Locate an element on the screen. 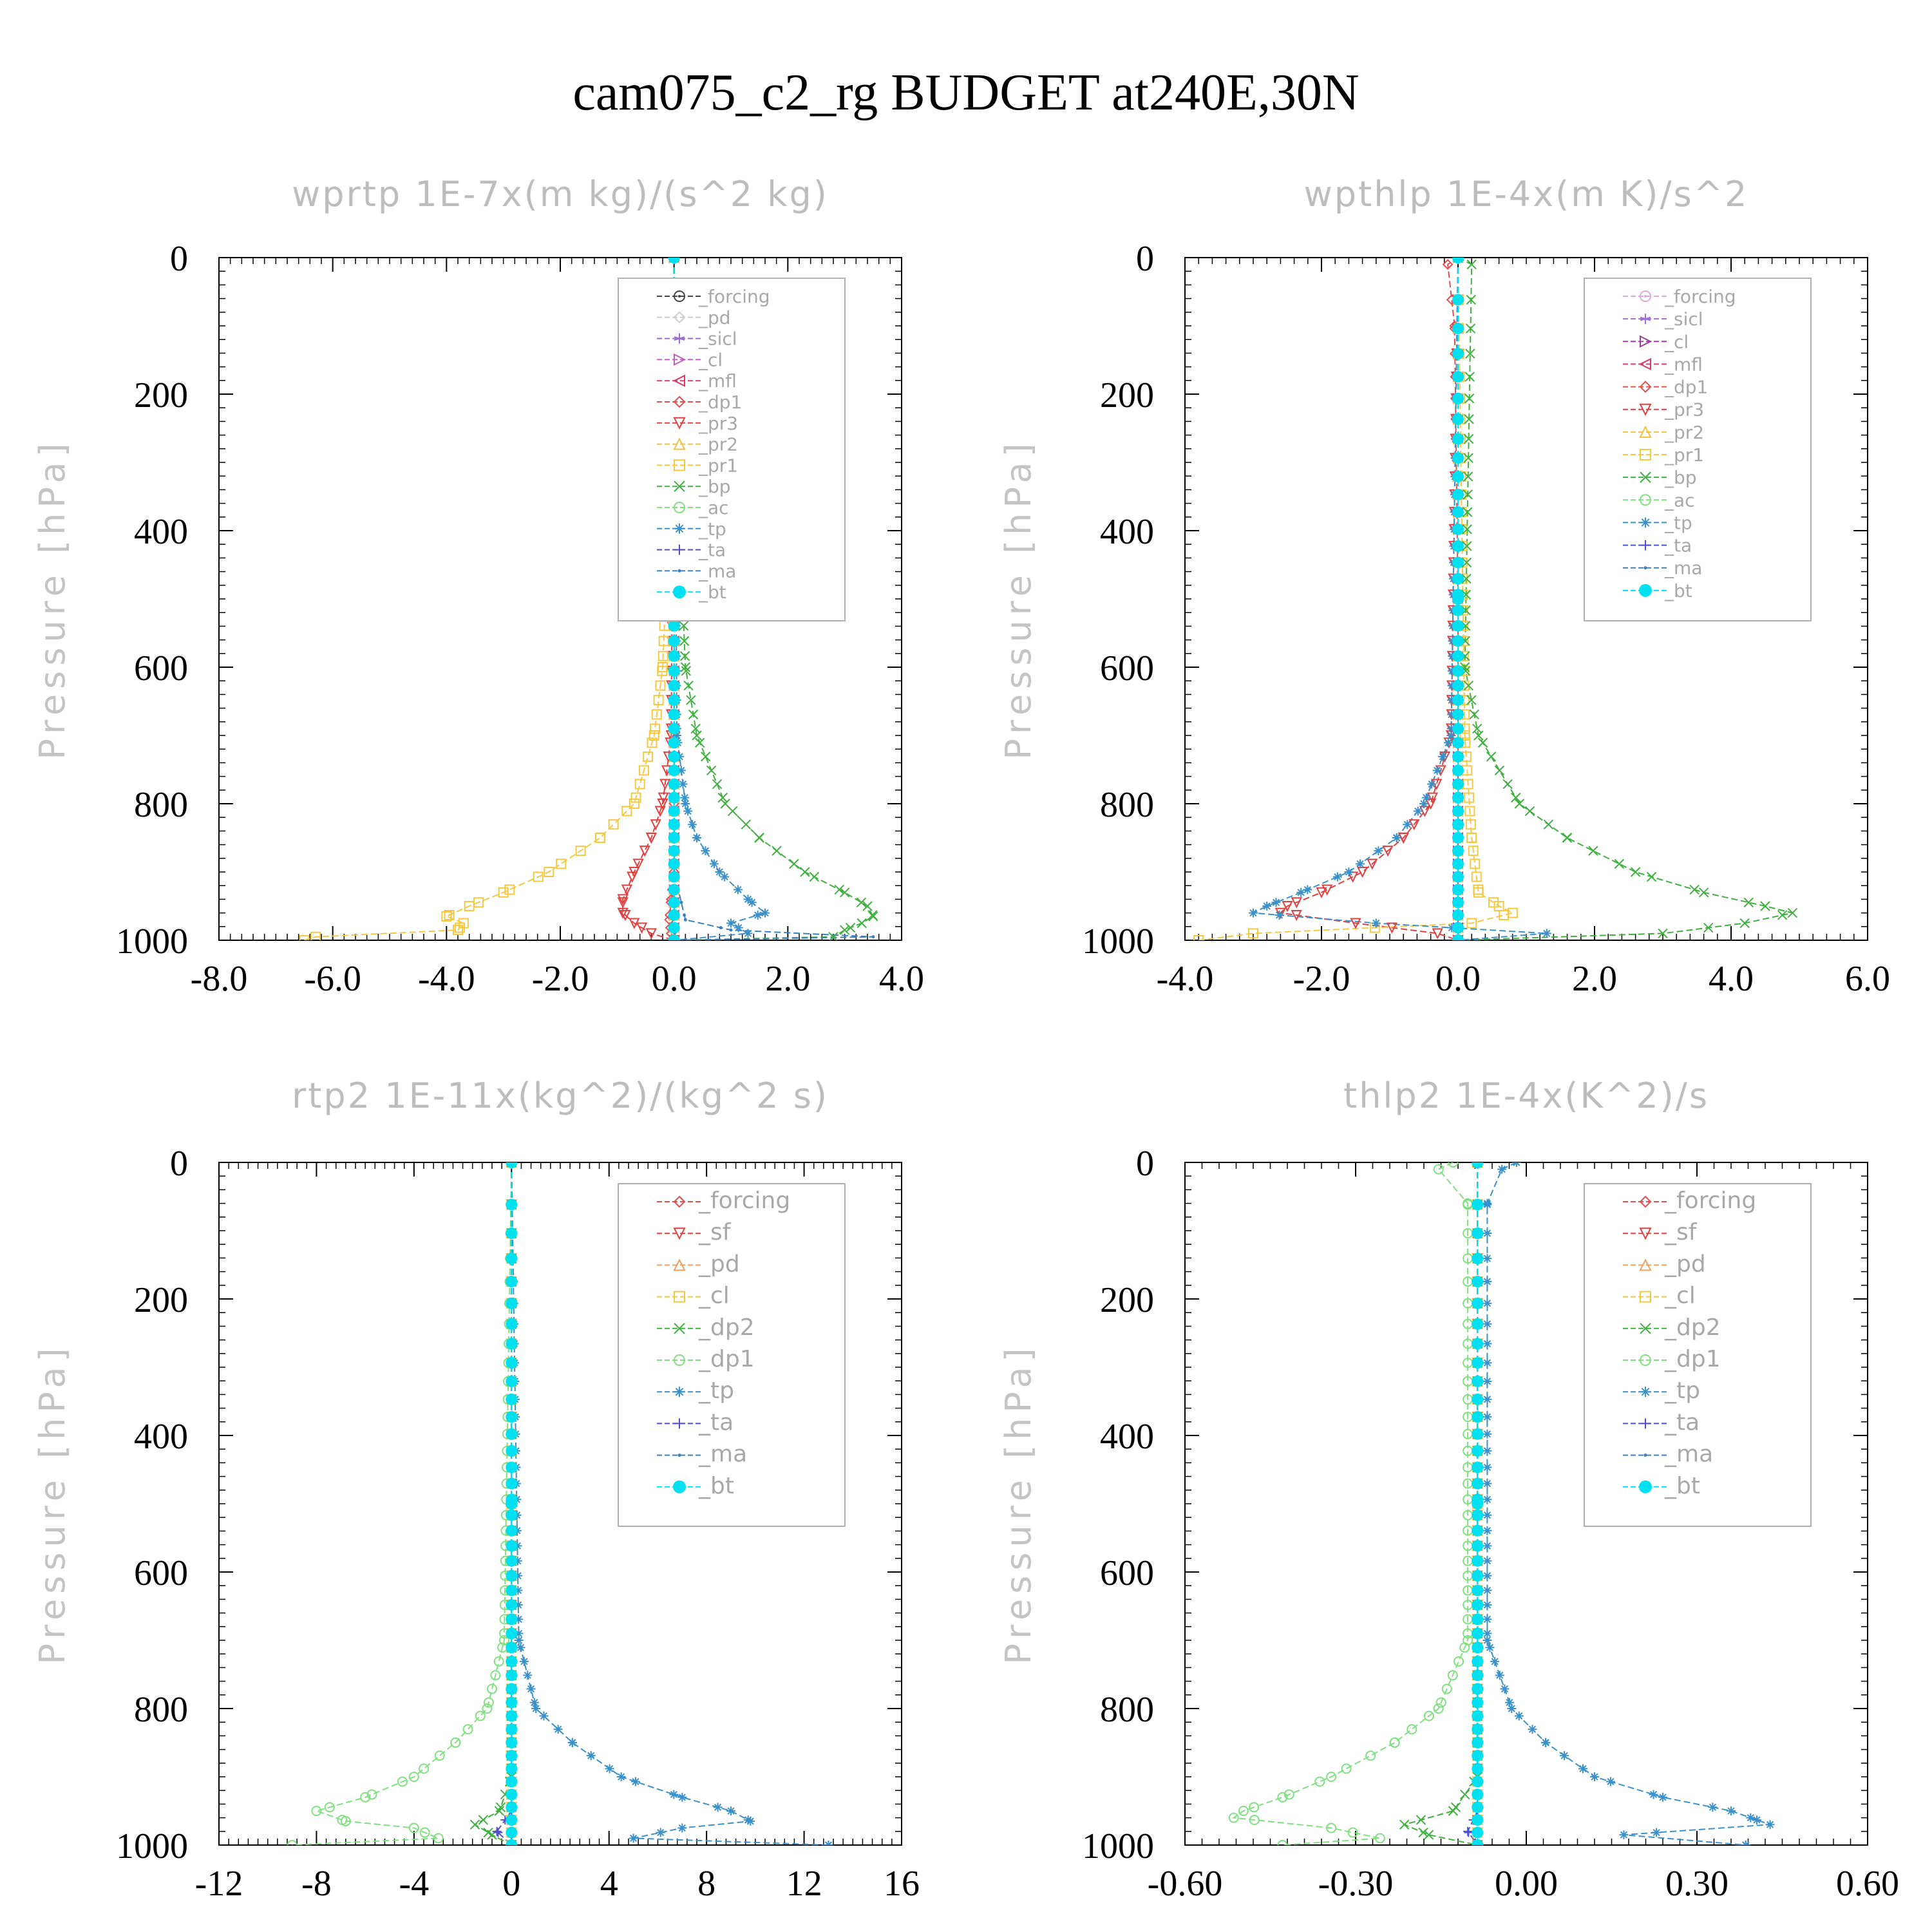 This screenshot has height=1932, width=1932. x-tick-label: 0 is located at coordinates (511, 1884).